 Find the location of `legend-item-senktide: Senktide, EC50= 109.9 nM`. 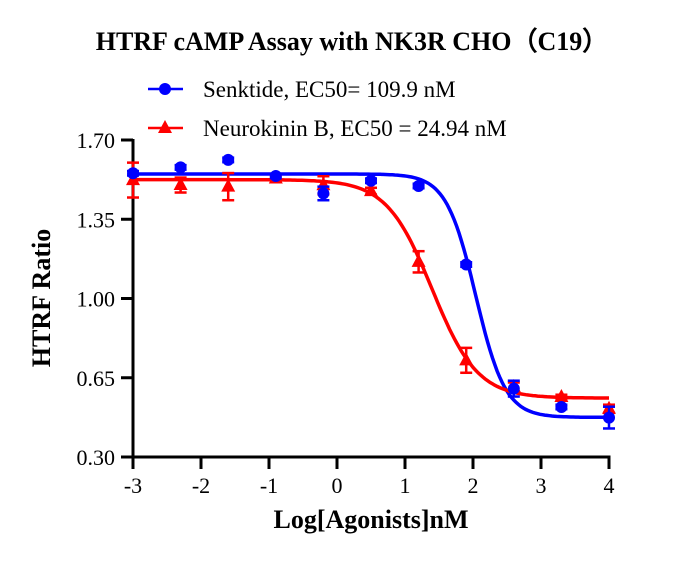

legend-item-senktide: Senktide, EC50= 109.9 nM is located at coordinates (302, 89).